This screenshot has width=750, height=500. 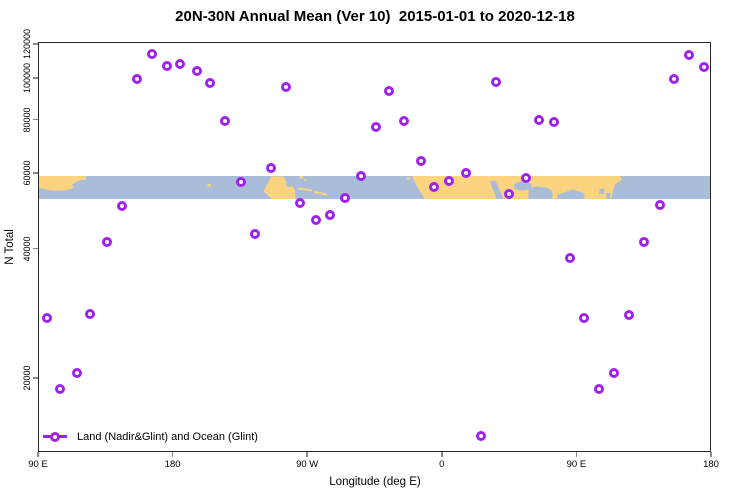 What do you see at coordinates (27, 44) in the screenshot?
I see `y-tick-label: 120000` at bounding box center [27, 44].